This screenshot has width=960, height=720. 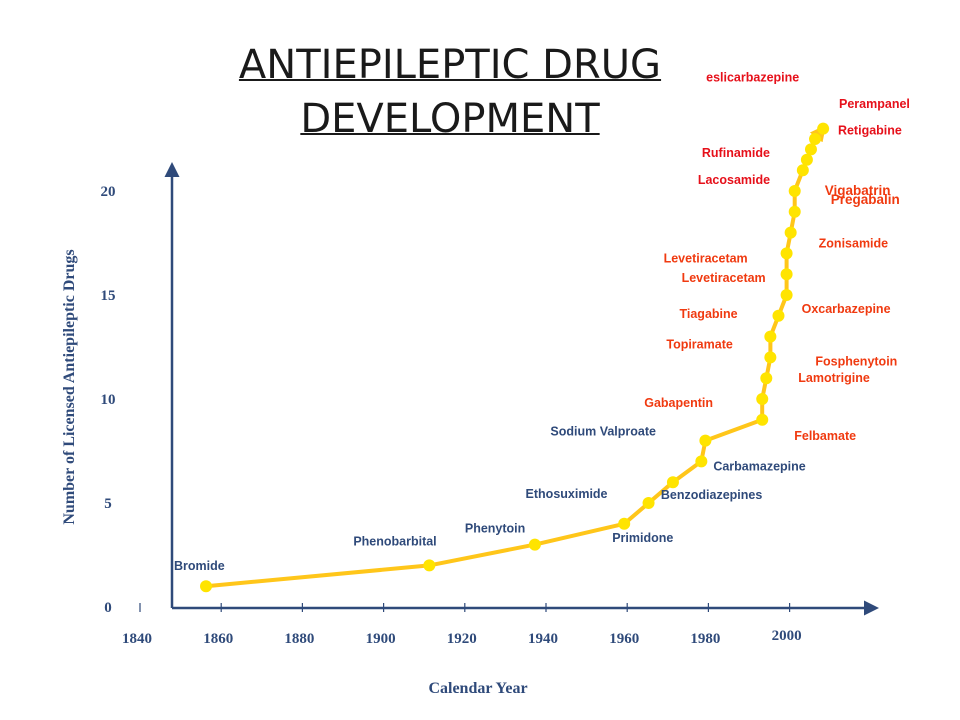 I want to click on drug-label: Zonisamide, so click(x=854, y=244).